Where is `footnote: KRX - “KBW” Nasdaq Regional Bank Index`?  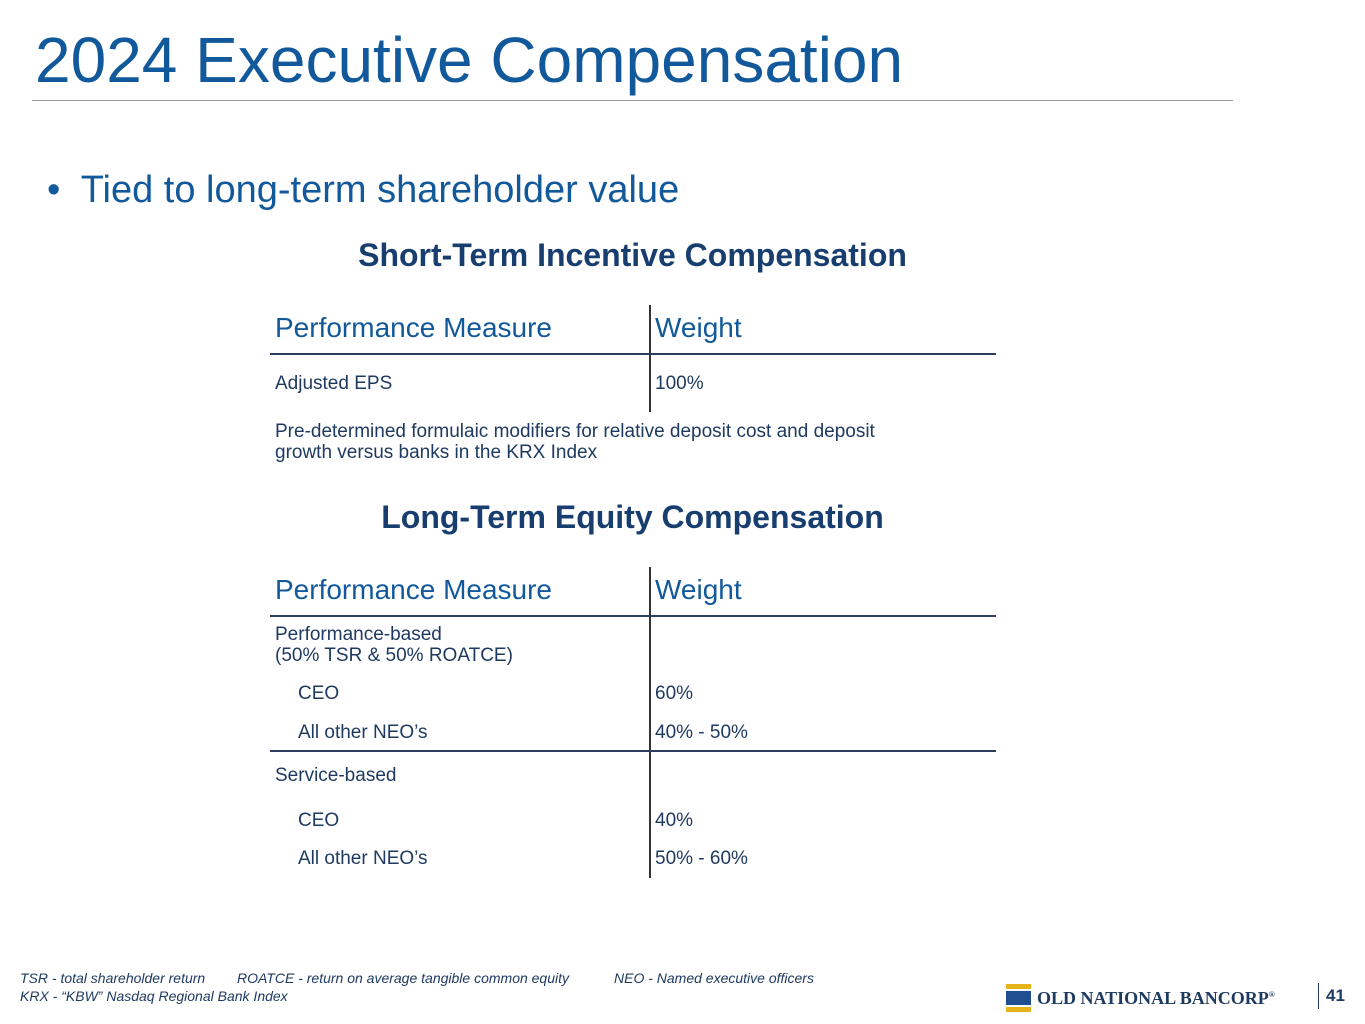
footnote: KRX - “KBW” Nasdaq Regional Bank Index is located at coordinates (154, 996).